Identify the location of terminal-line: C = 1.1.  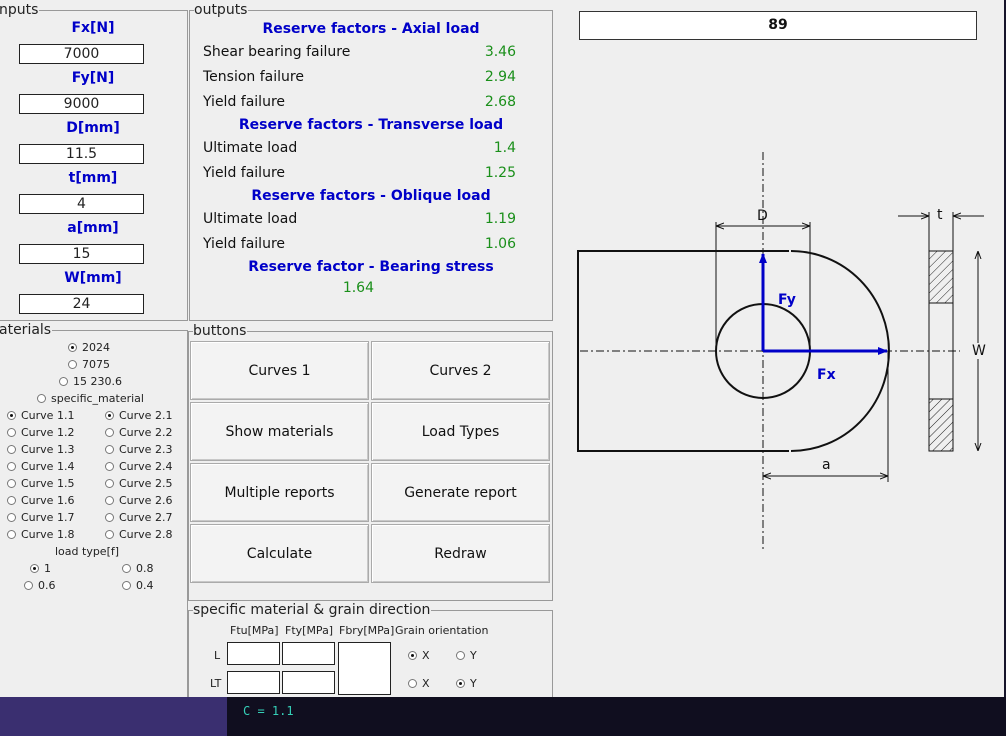
(268, 711).